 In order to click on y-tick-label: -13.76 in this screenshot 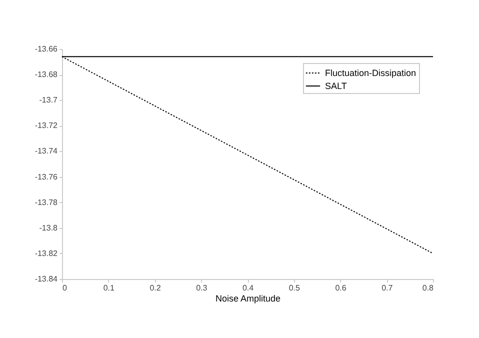, I will do `click(46, 177)`.